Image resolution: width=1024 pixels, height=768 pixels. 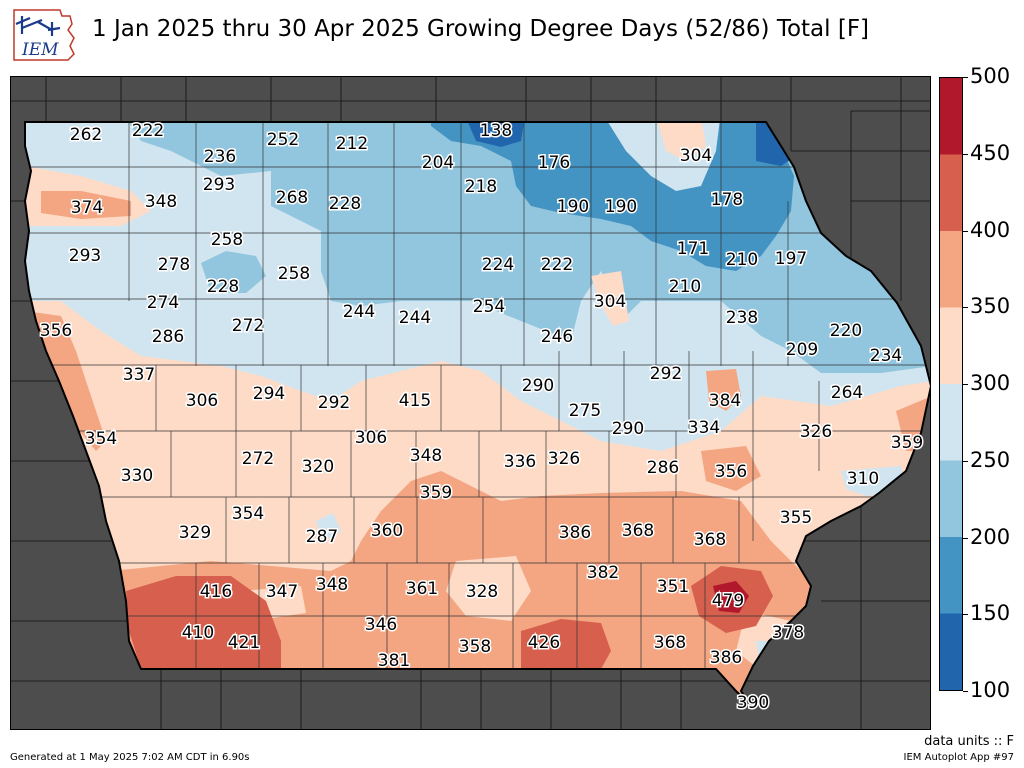 I want to click on station-value-42: 337, so click(x=139, y=375).